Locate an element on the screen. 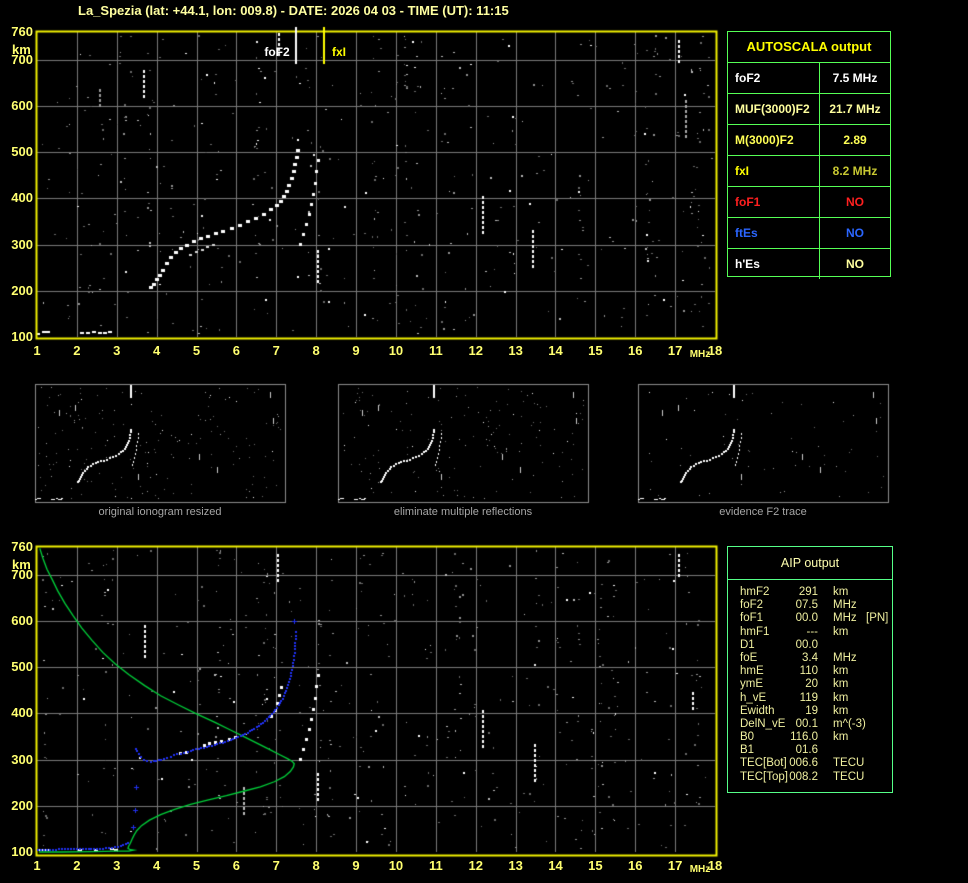  aip-row-ewidth: Ewidth 19 km is located at coordinates (810, 711).